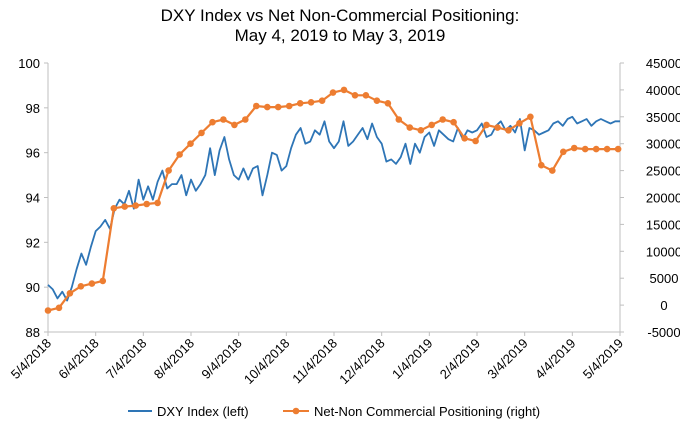 The height and width of the screenshot is (434, 680). Describe the element at coordinates (362, 362) in the screenshot. I see `x-tick-label: 12/4/2018` at that location.